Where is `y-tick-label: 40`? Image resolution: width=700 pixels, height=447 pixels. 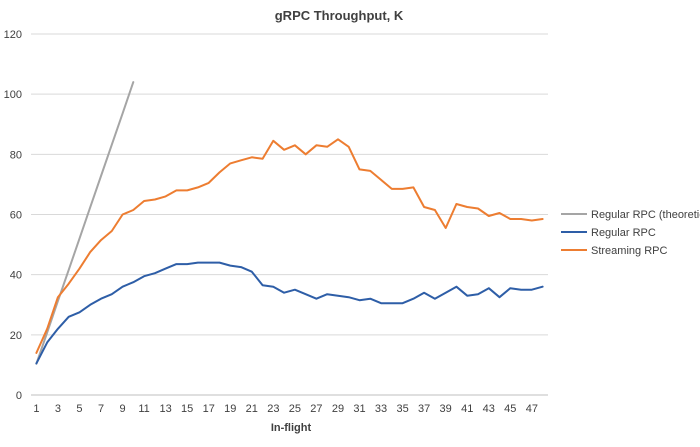 y-tick-label: 40 is located at coordinates (16, 276).